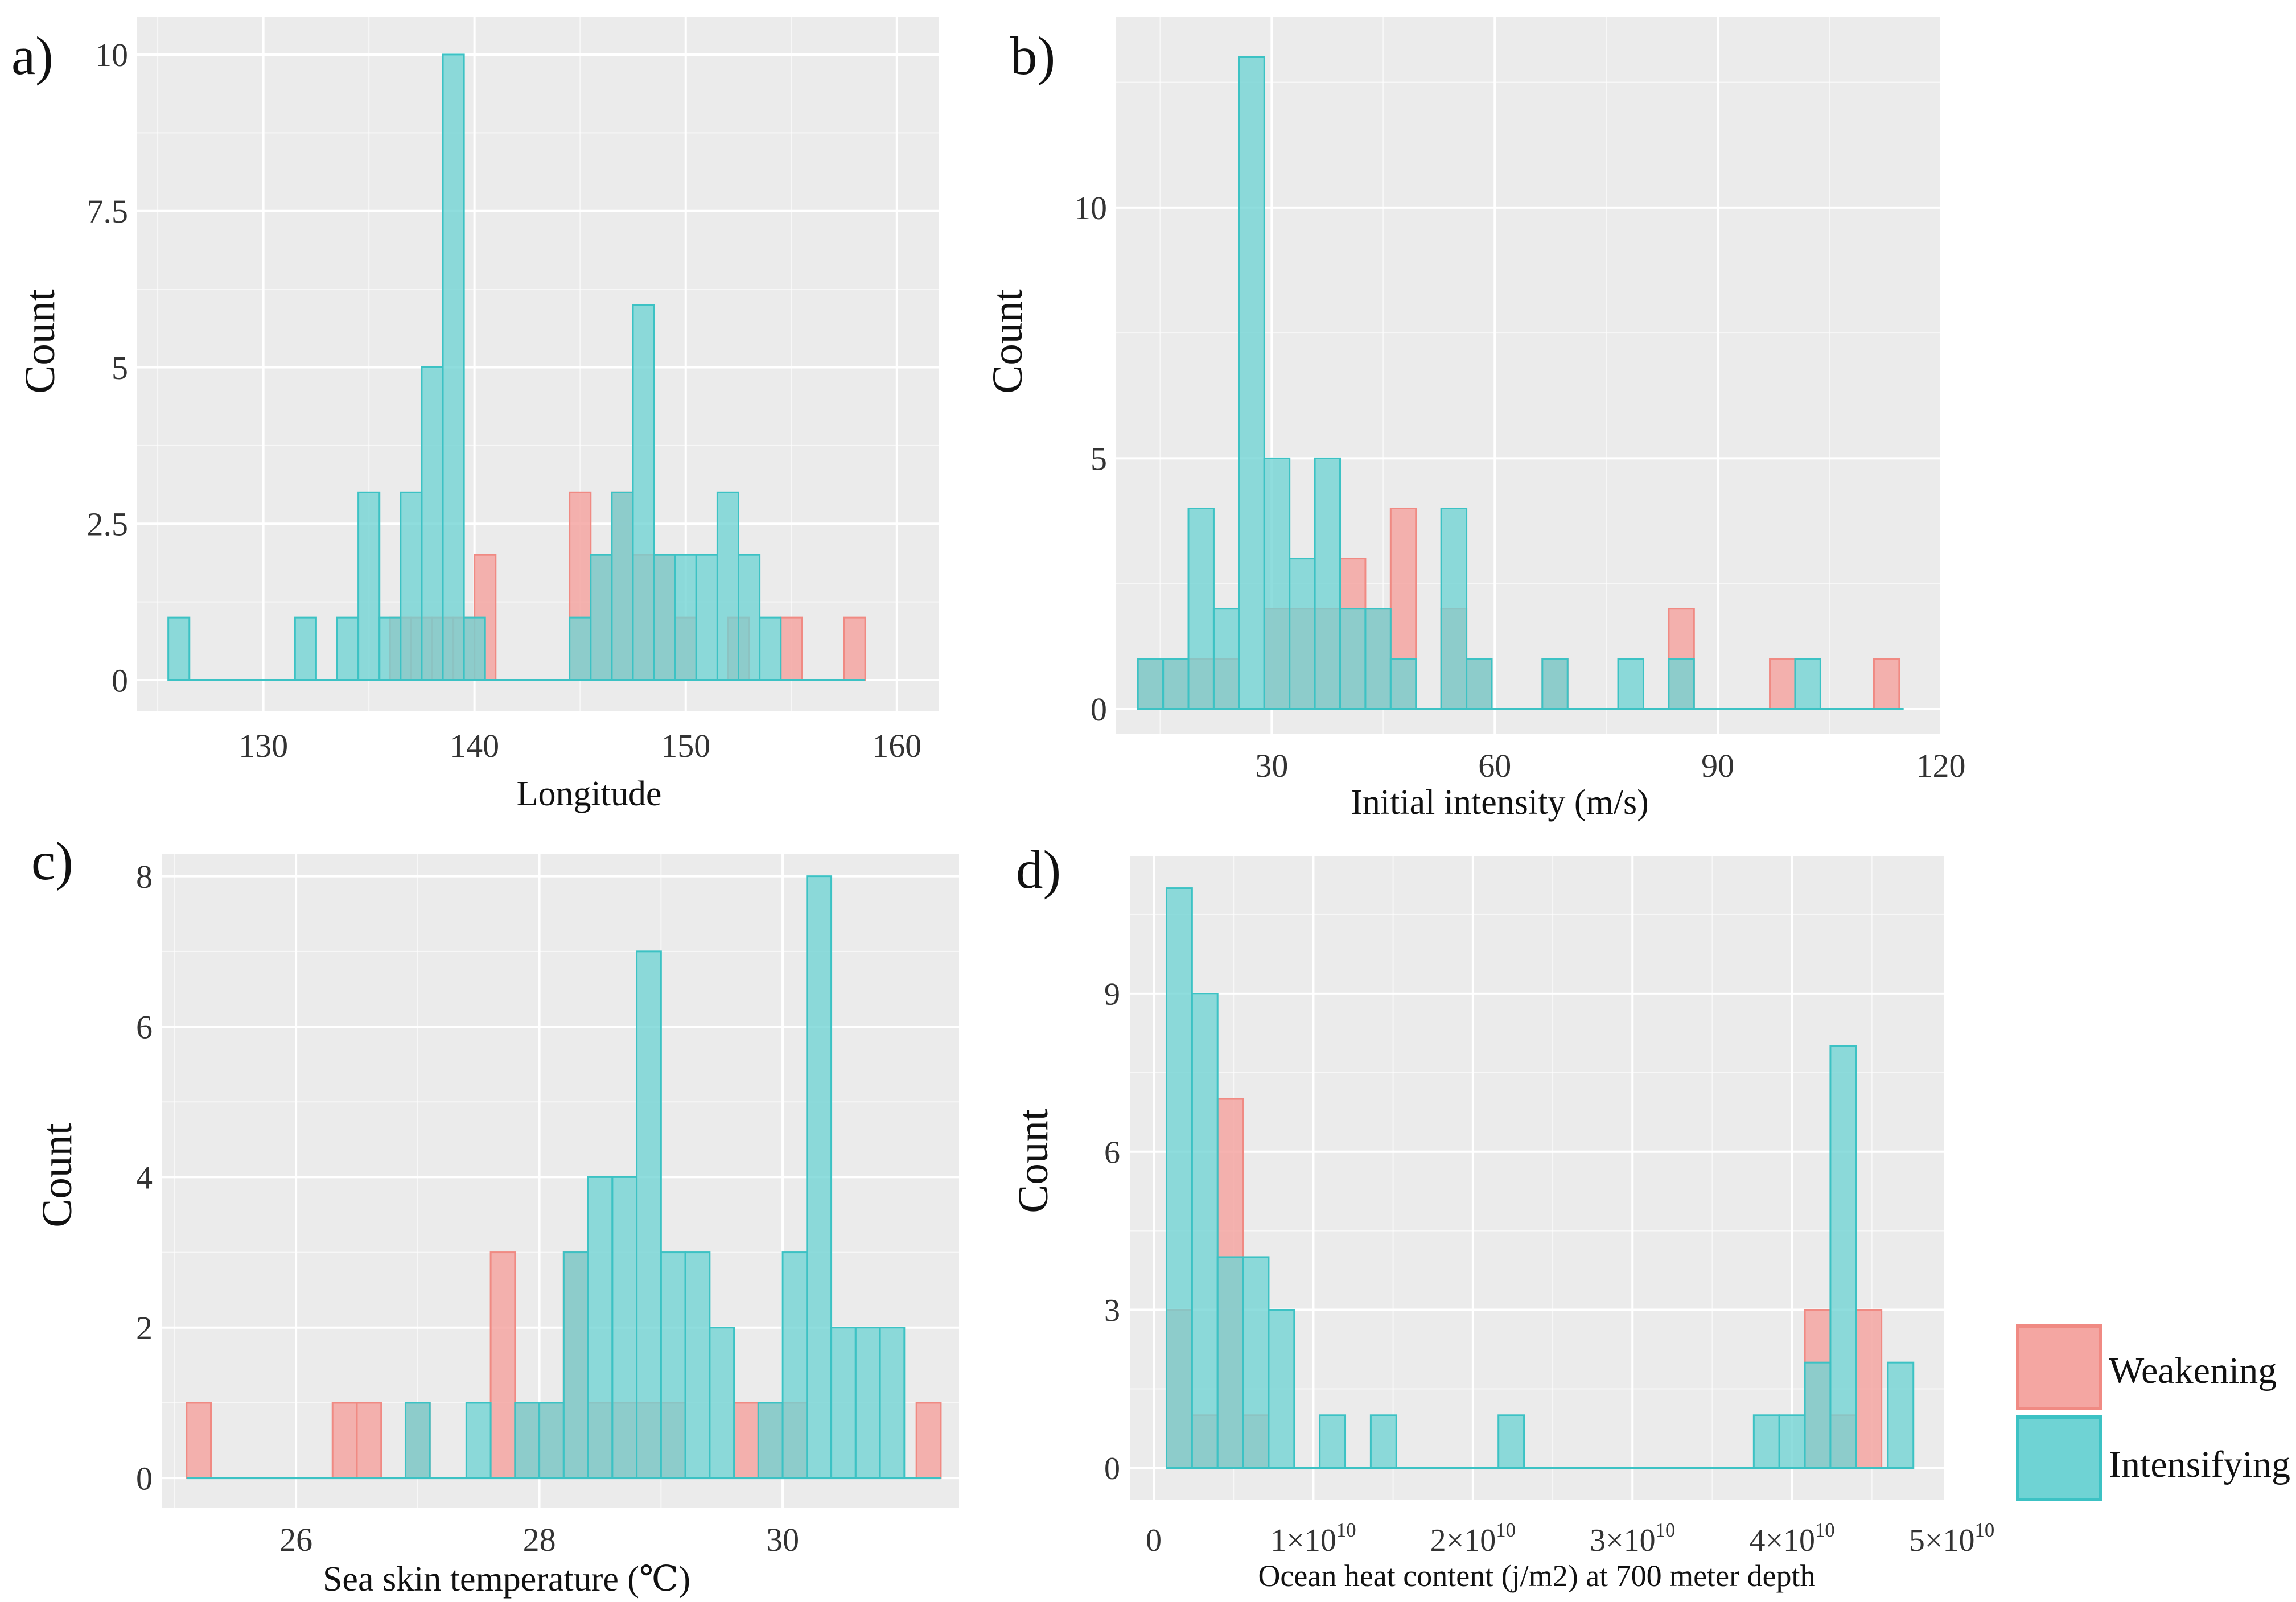  What do you see at coordinates (1154, 1540) in the screenshot?
I see `x-tick-base: 0` at bounding box center [1154, 1540].